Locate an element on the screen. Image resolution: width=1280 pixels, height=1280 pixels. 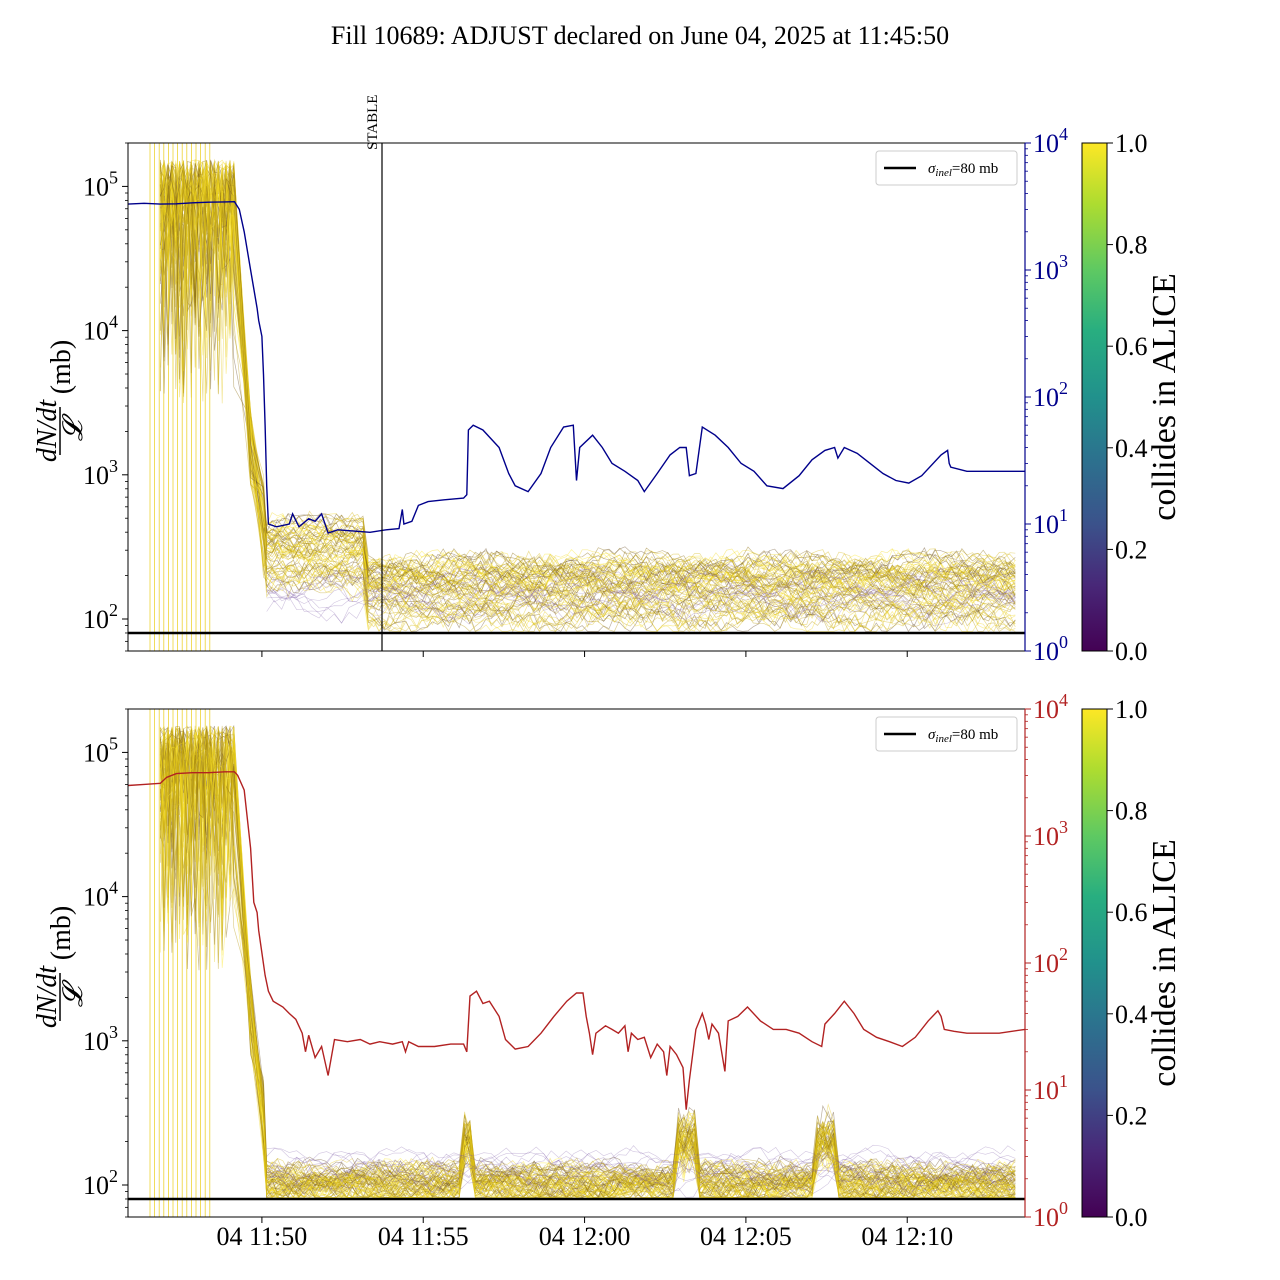
y2-tick-label: 10² is located at coordinates (1050, 395).